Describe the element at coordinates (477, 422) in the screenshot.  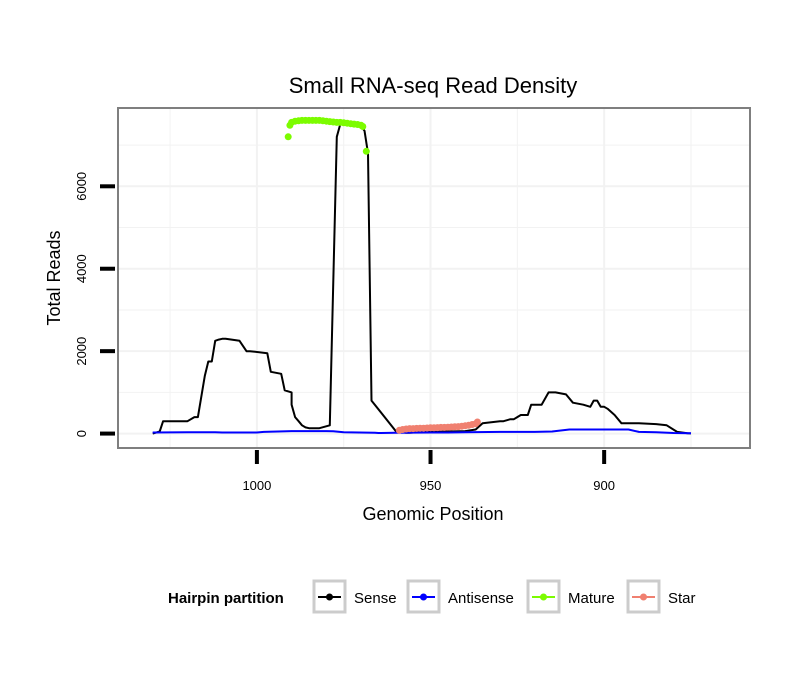
I see `data-point-star` at that location.